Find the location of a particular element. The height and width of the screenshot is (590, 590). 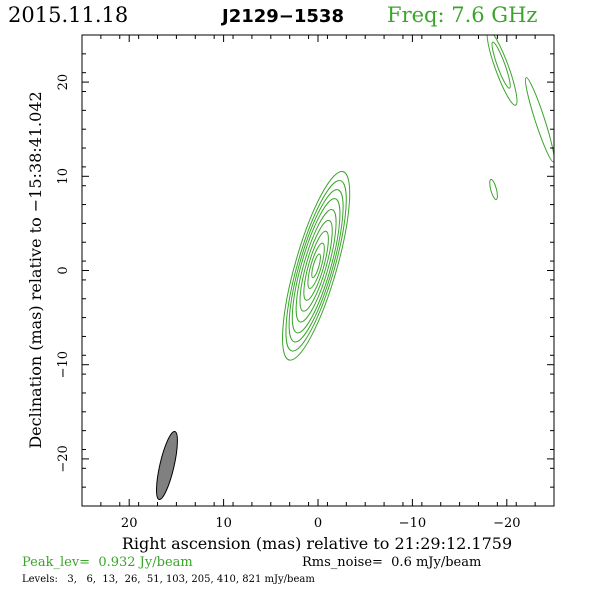

rms-noise: Rms_noise= 0.6 mJy/beam is located at coordinates (391, 562).